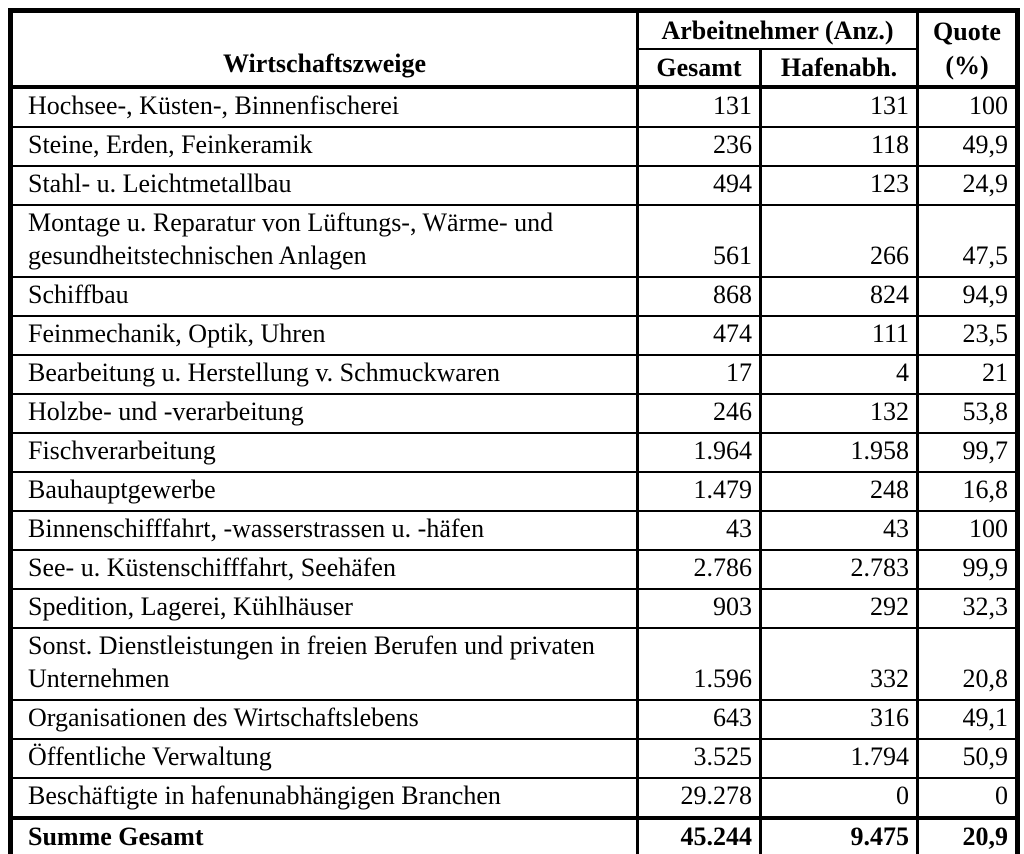 The height and width of the screenshot is (854, 1024). I want to click on quote-cell: 32,3, so click(967, 608).